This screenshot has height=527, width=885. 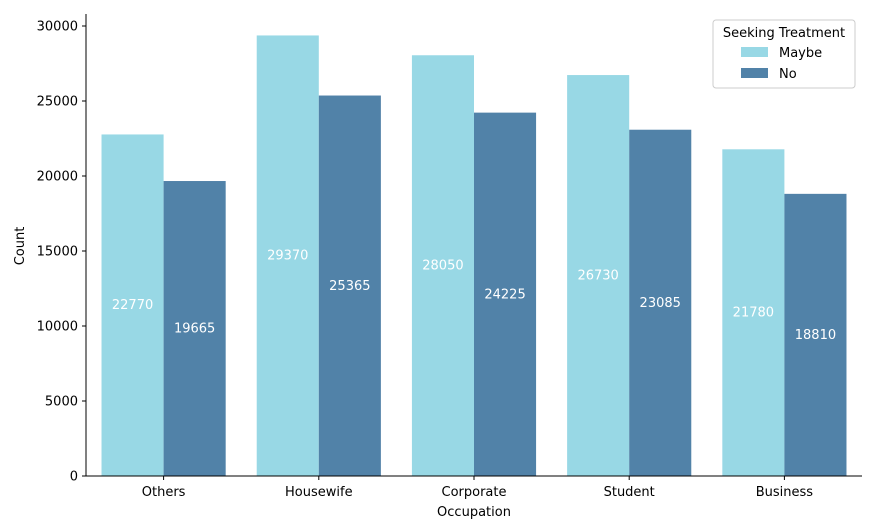 I want to click on bar-no-others, so click(x=194, y=328).